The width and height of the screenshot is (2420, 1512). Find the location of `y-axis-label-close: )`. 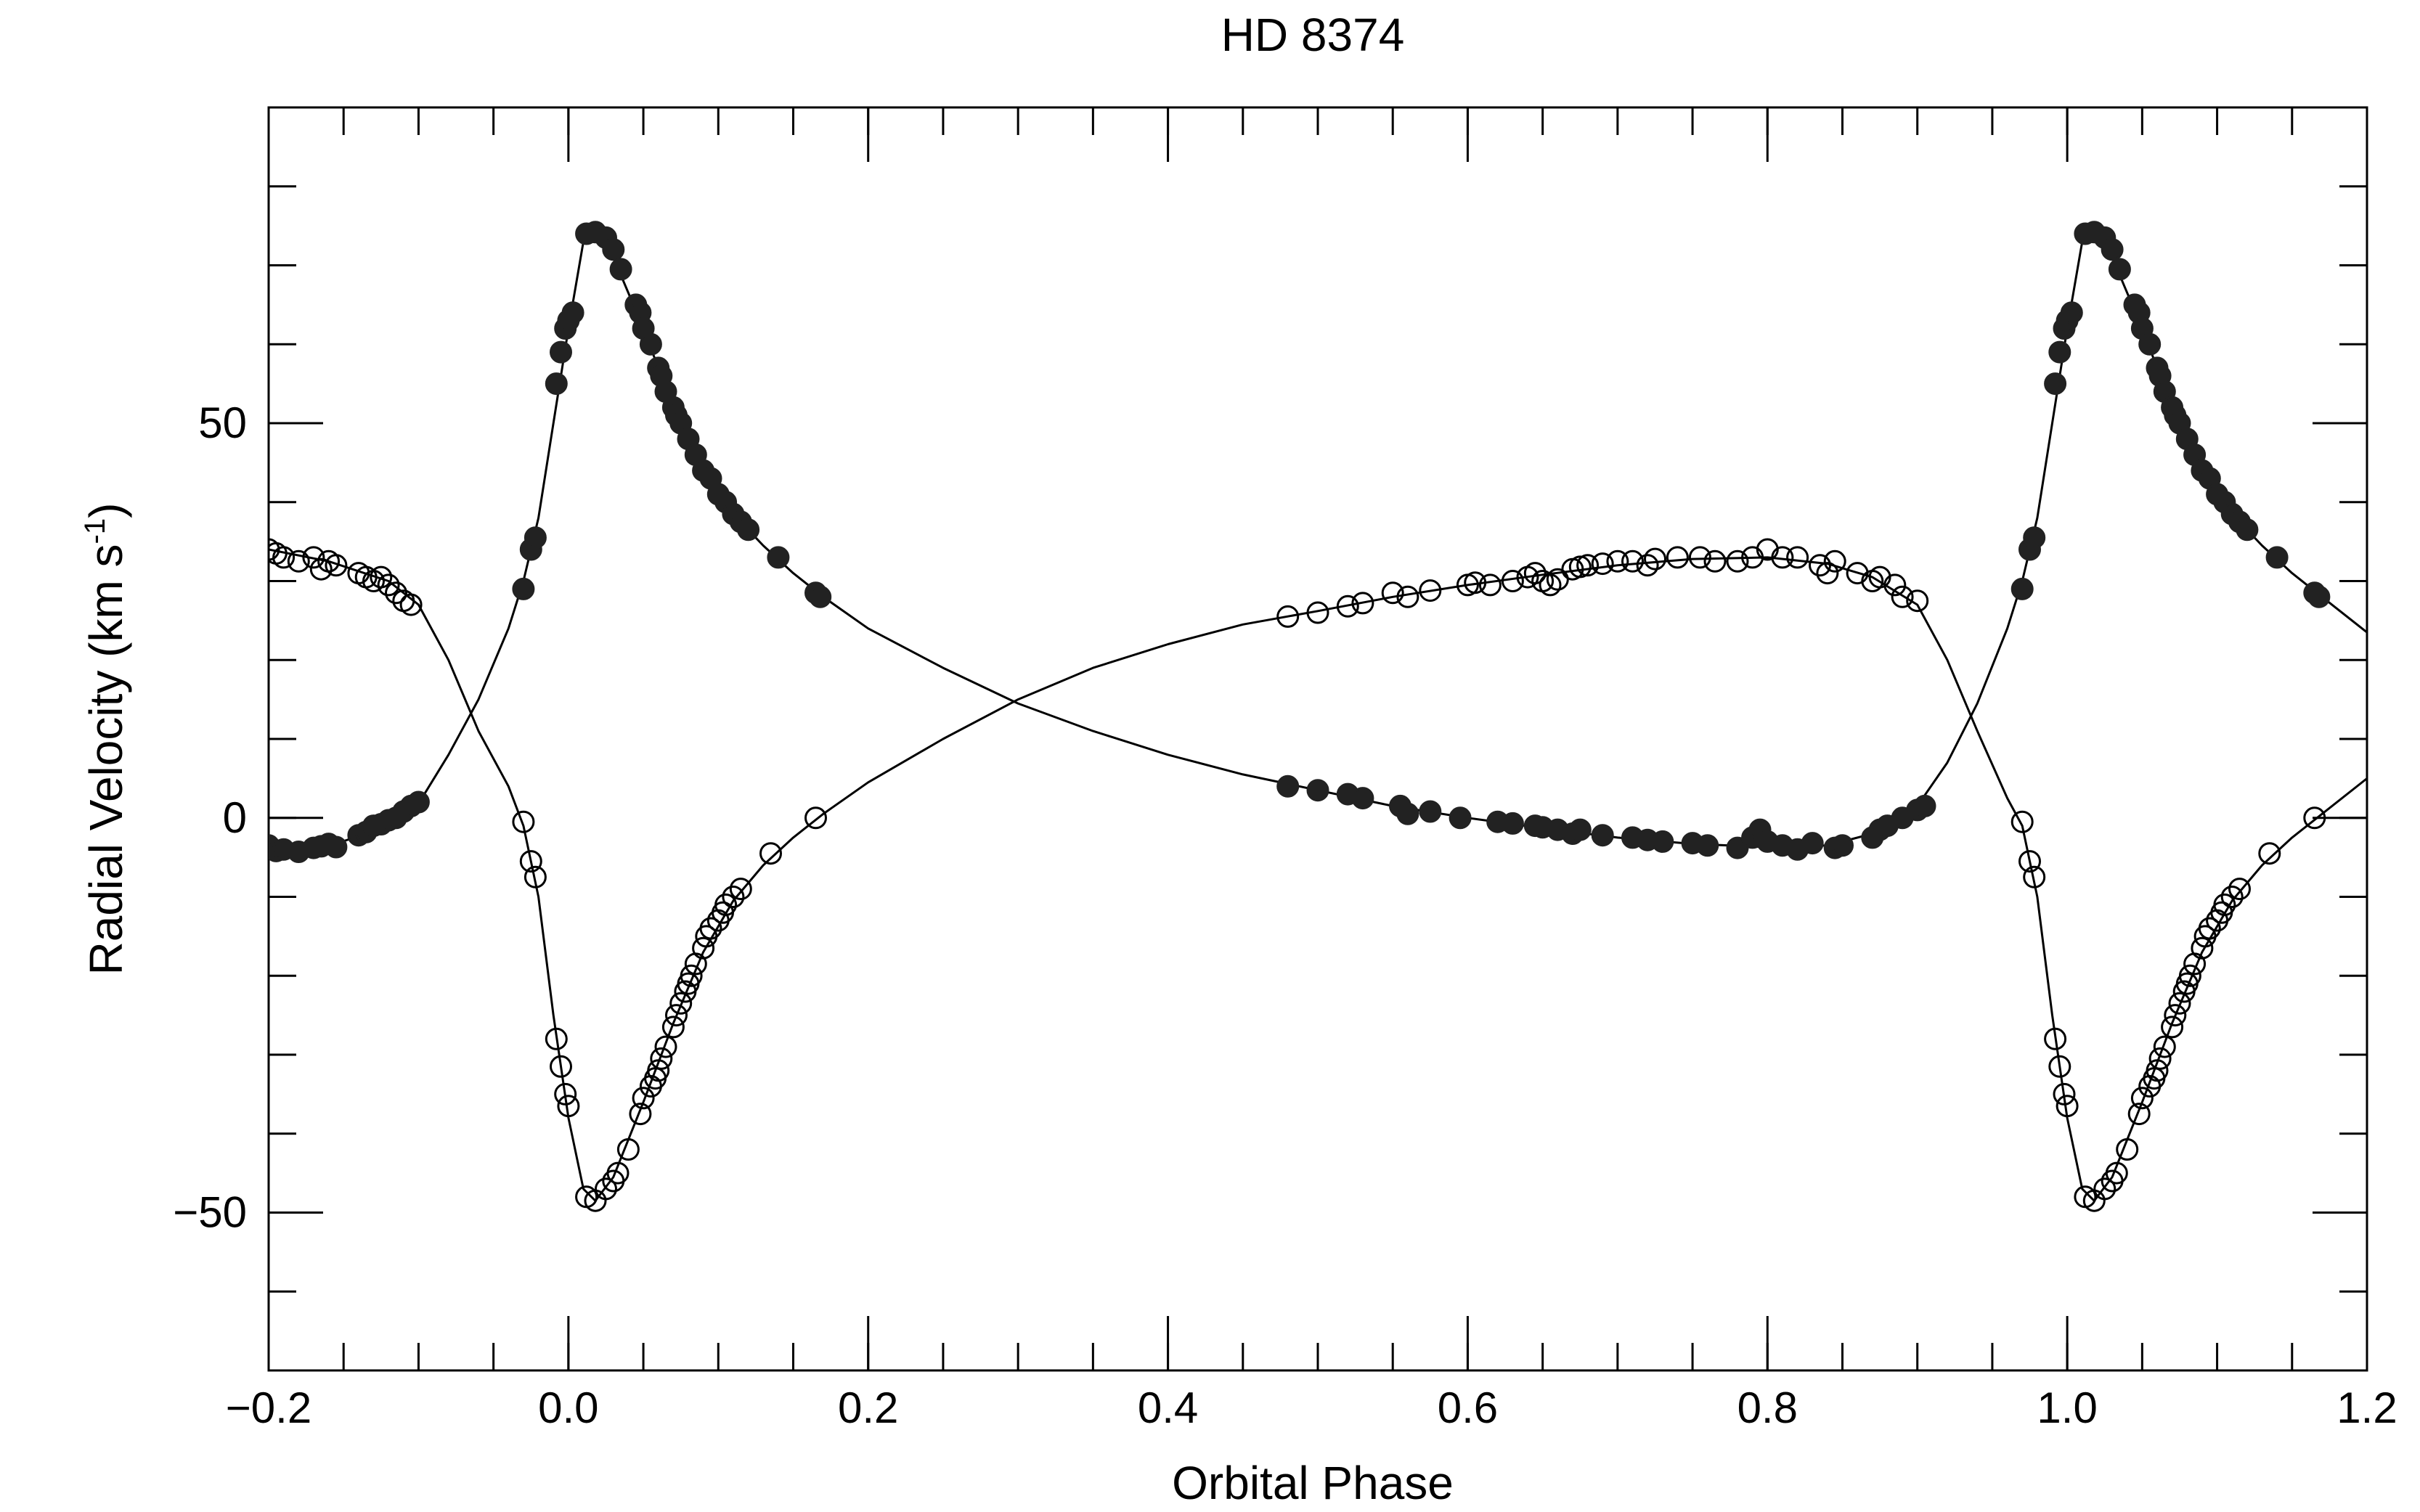

y-axis-label-close: ) is located at coordinates (106, 510).